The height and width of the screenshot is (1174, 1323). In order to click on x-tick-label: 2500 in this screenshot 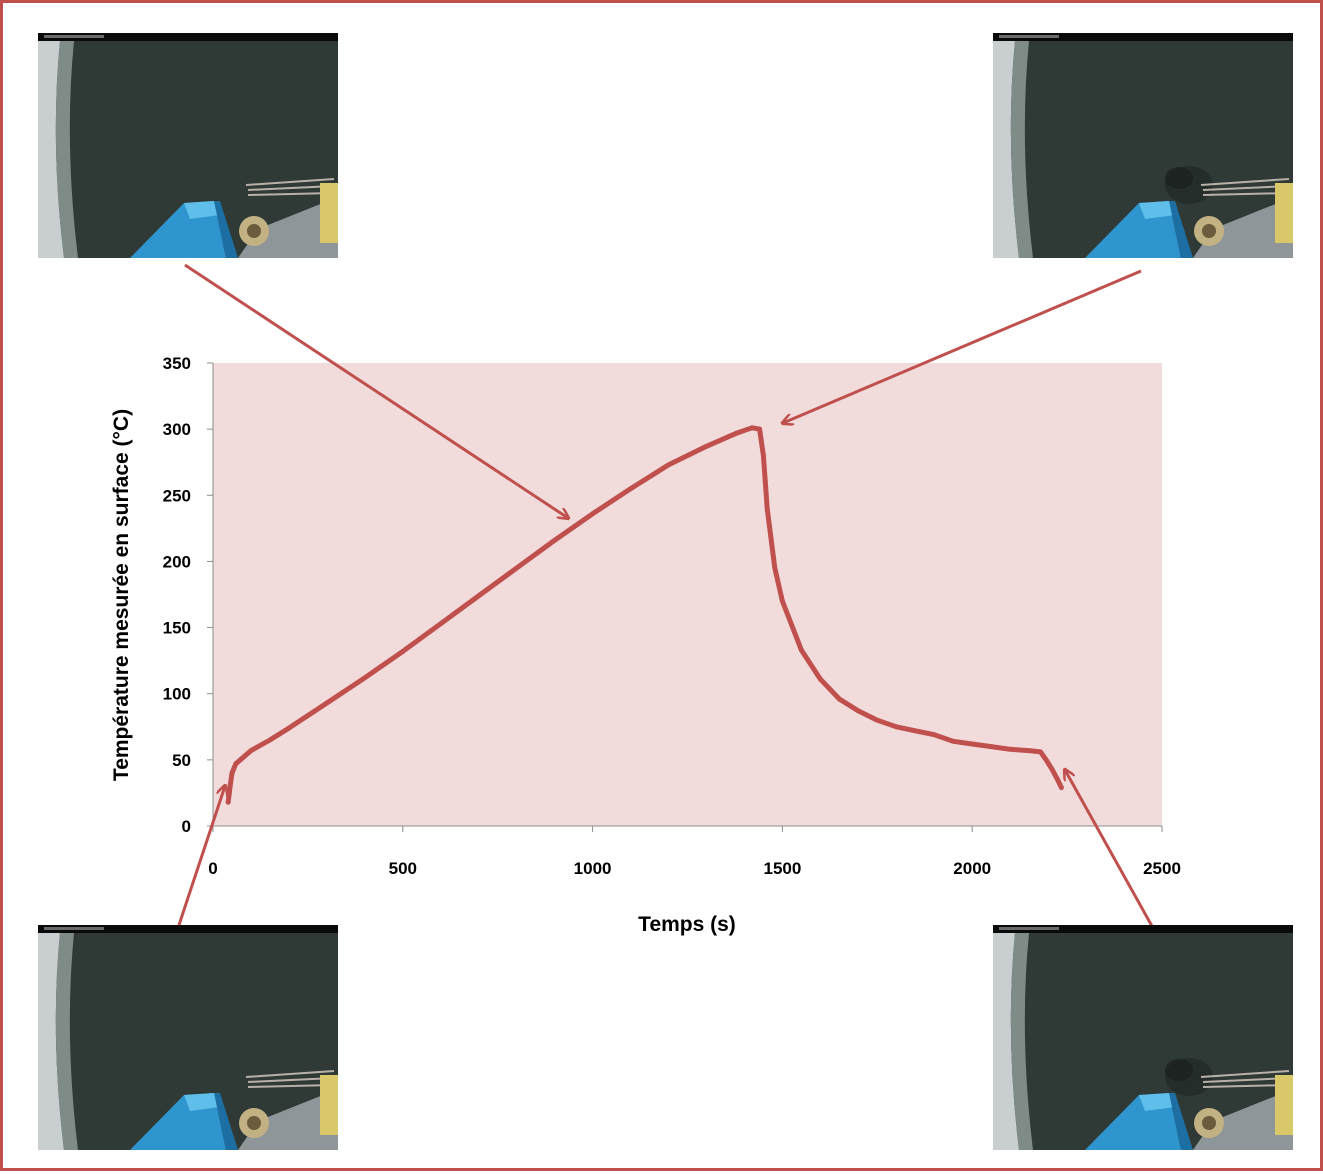, I will do `click(1162, 868)`.